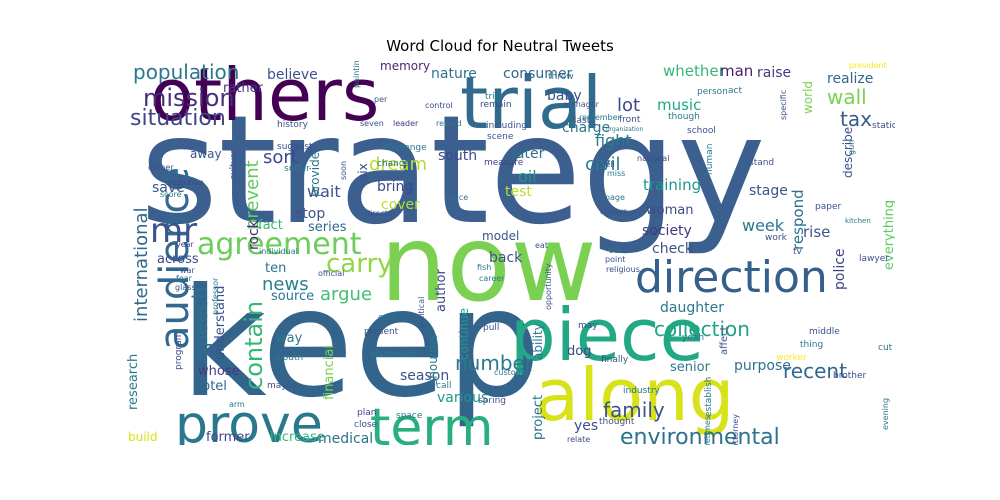 Image resolution: width=1000 pixels, height=500 pixels. What do you see at coordinates (171, 194) in the screenshot?
I see `word-score: score` at bounding box center [171, 194].